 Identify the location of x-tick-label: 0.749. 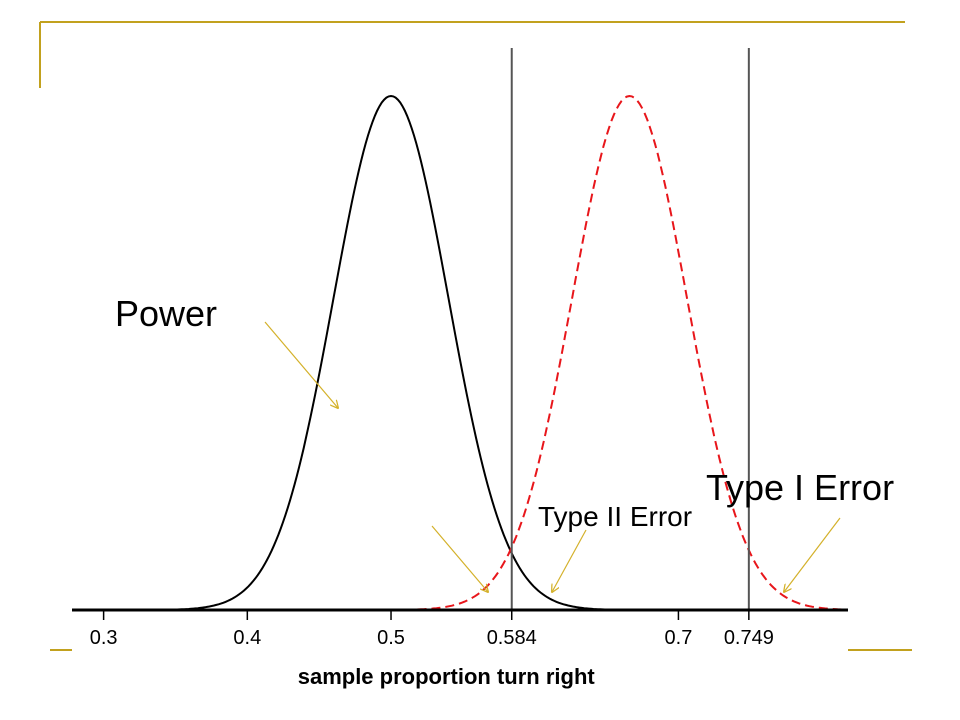
(749, 638).